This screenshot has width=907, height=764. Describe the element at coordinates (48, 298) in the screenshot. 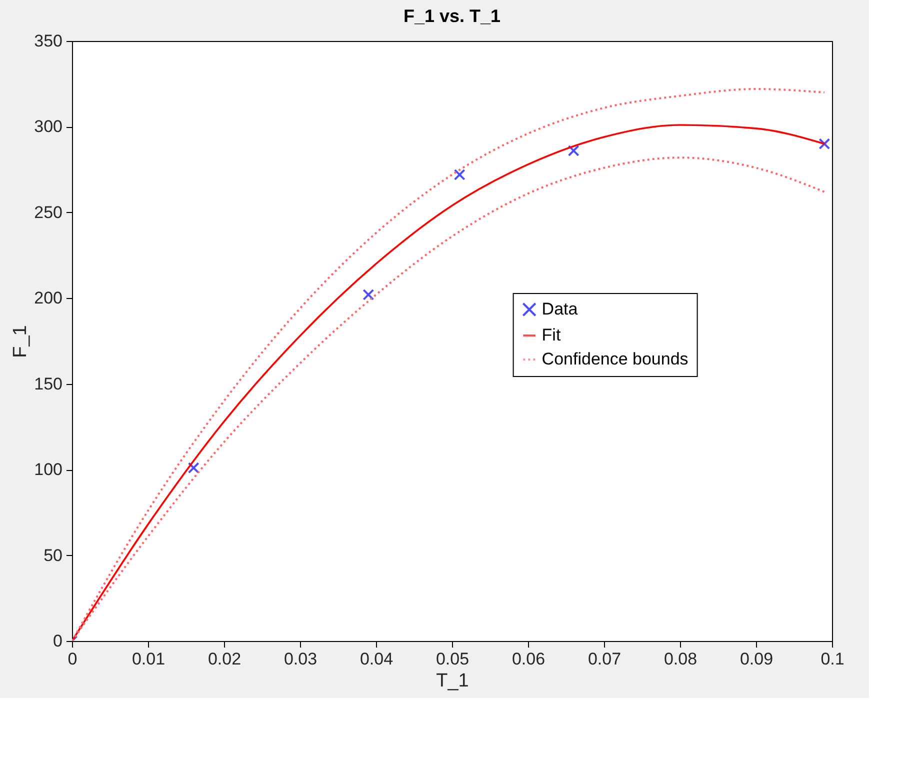

I see `y-tick-label: 200` at that location.